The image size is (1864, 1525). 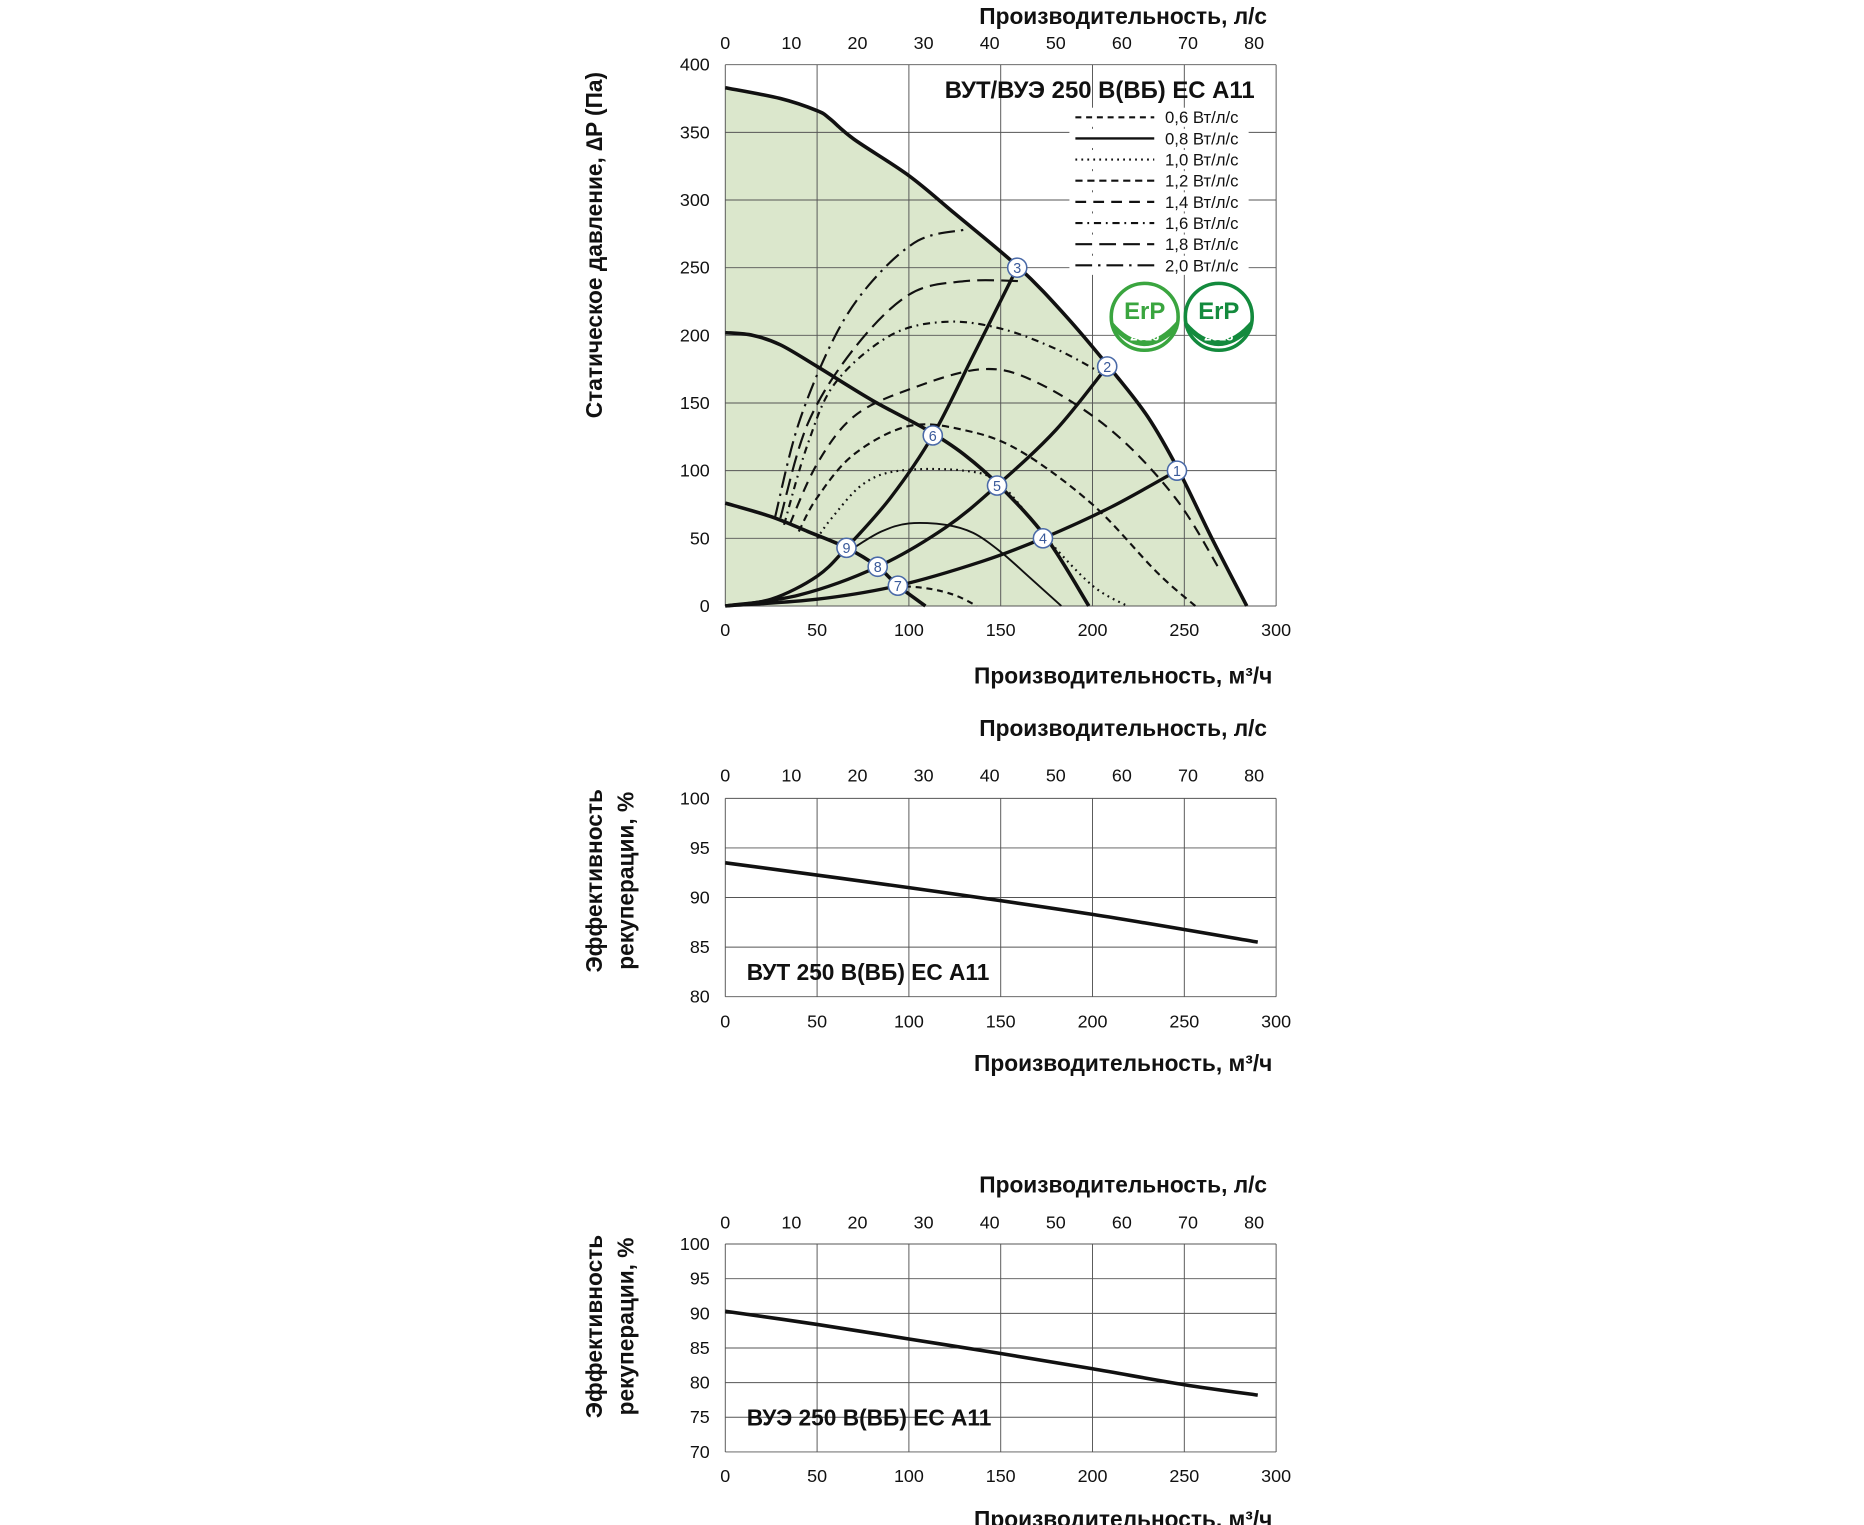 I want to click on y-tick-label: 70, so click(x=700, y=1452).